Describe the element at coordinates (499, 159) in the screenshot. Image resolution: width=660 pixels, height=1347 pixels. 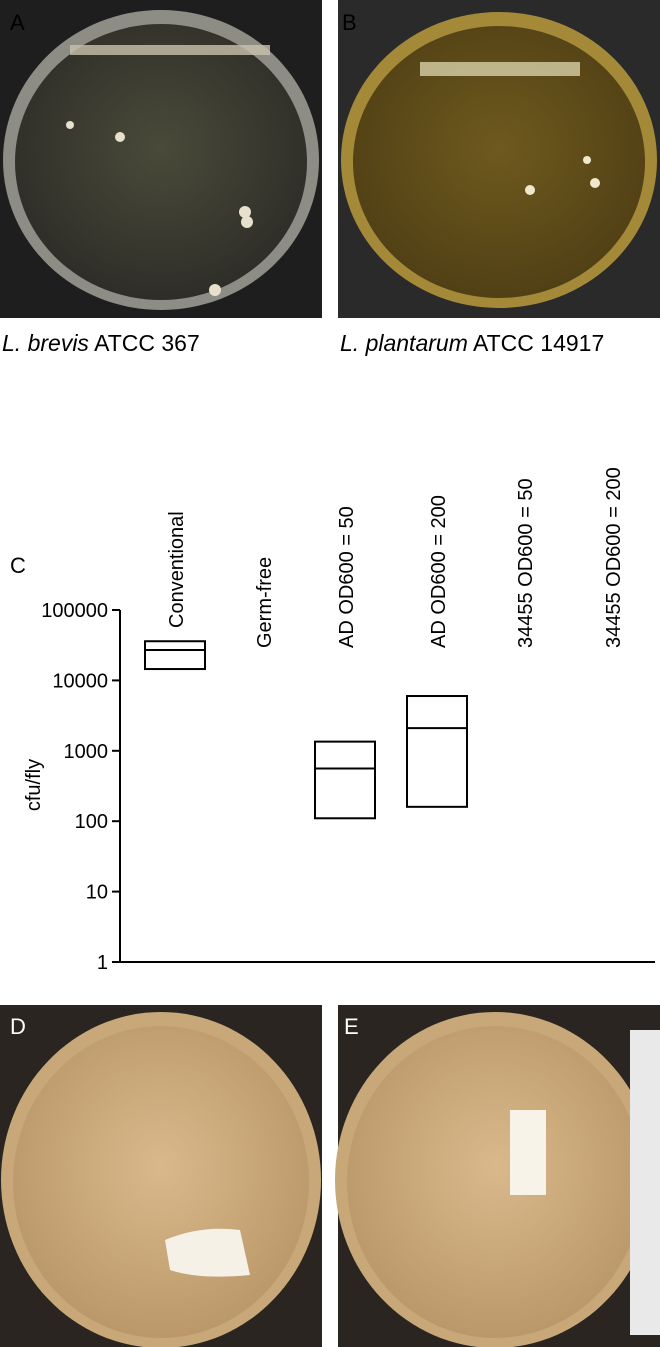
I see `photo-b` at that location.